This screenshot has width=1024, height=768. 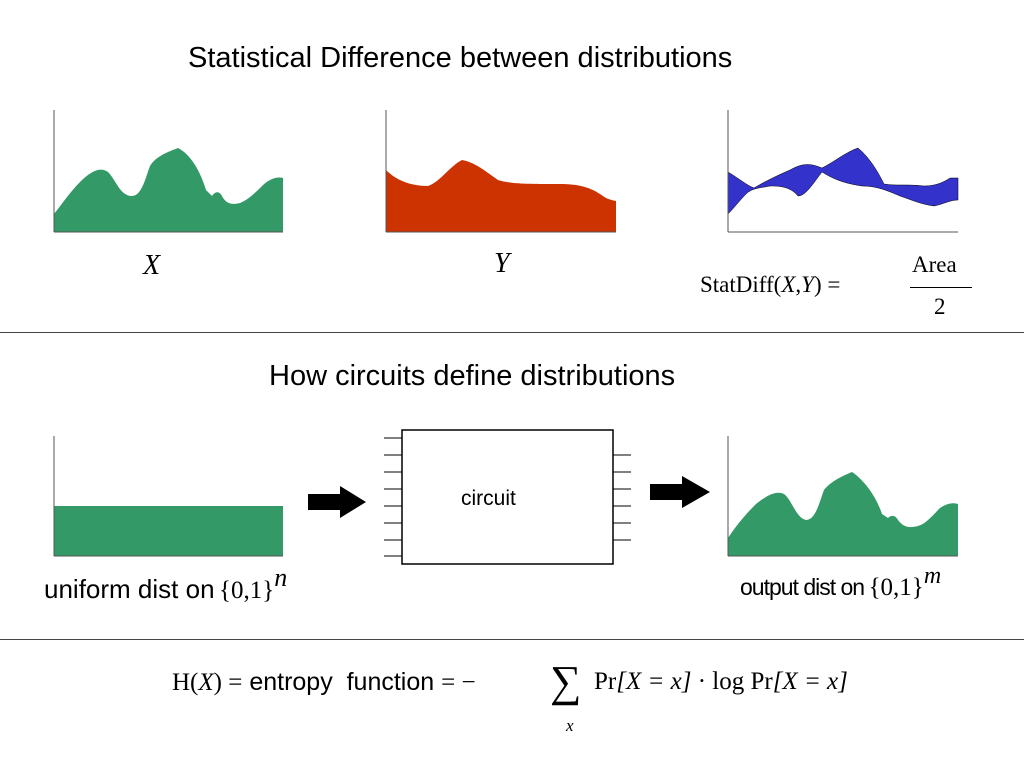 I want to click on uniform-dist-caption: uniform dist on {0,1}n, so click(x=165, y=584).